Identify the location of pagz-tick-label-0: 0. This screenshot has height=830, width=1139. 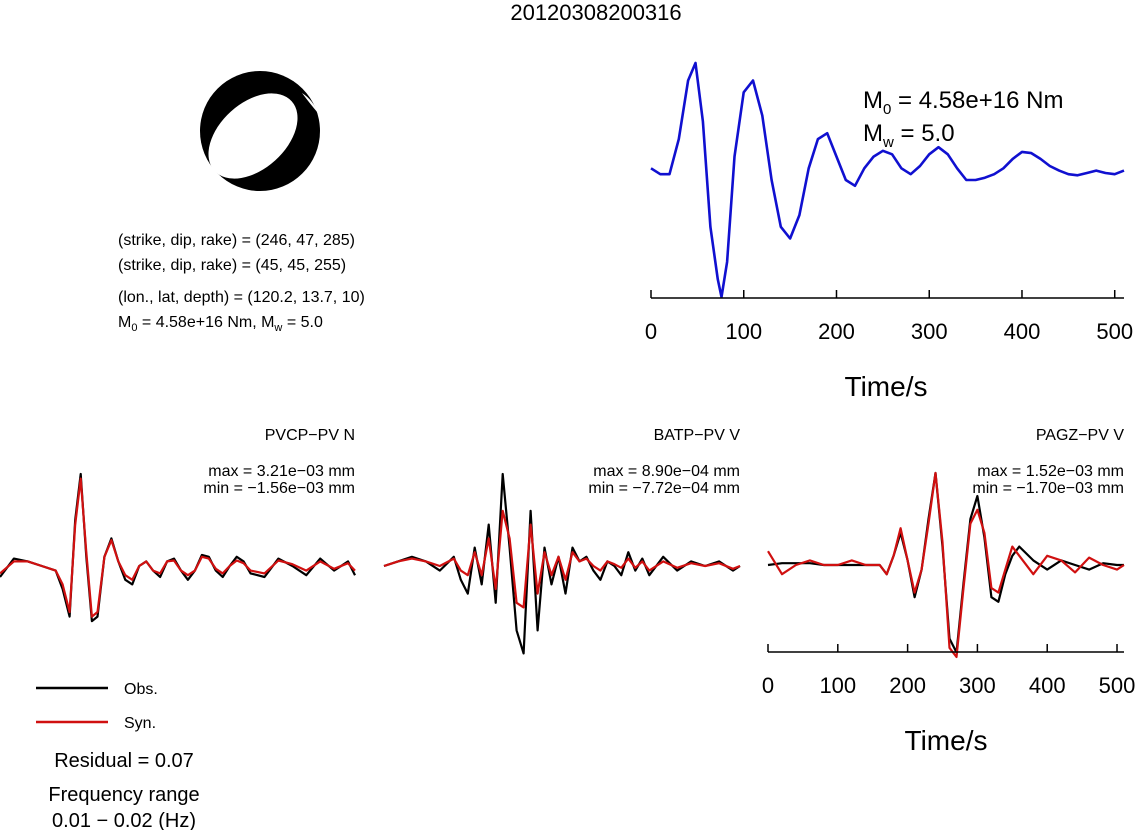
(768, 685).